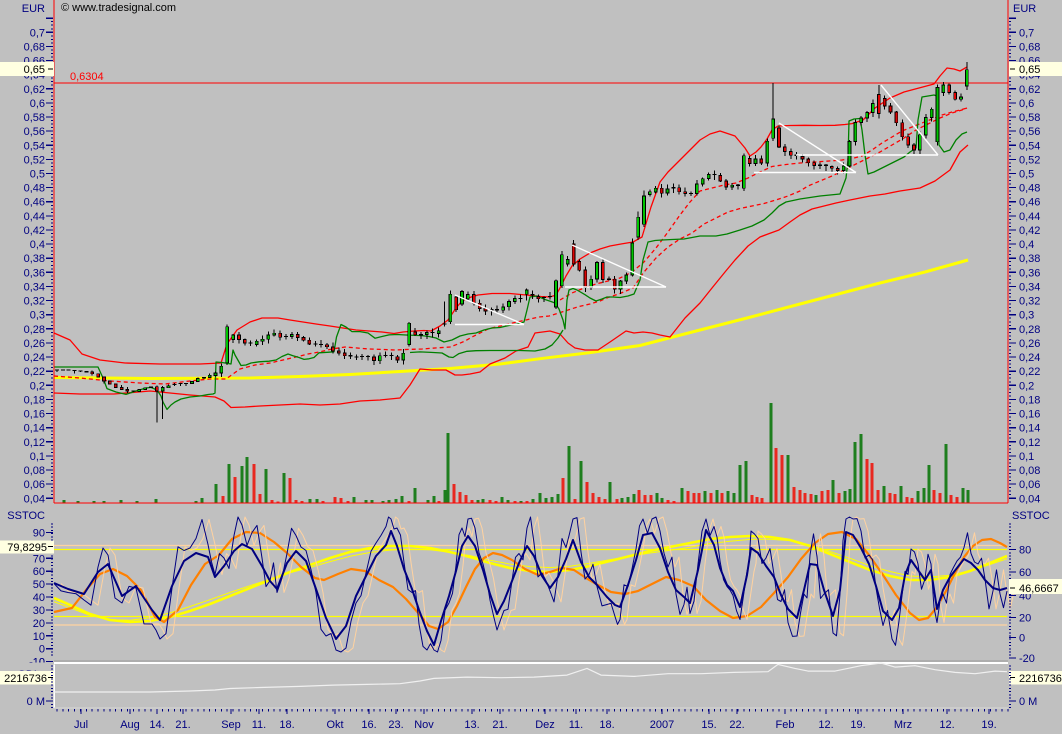 This screenshot has width=1062, height=734. What do you see at coordinates (471, 725) in the screenshot?
I see `svg-text: 13.` at bounding box center [471, 725].